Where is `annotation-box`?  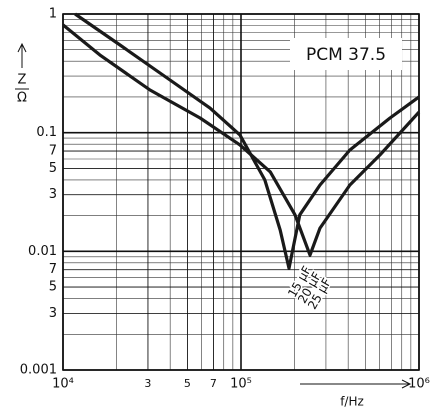 annotation-box is located at coordinates (346, 54).